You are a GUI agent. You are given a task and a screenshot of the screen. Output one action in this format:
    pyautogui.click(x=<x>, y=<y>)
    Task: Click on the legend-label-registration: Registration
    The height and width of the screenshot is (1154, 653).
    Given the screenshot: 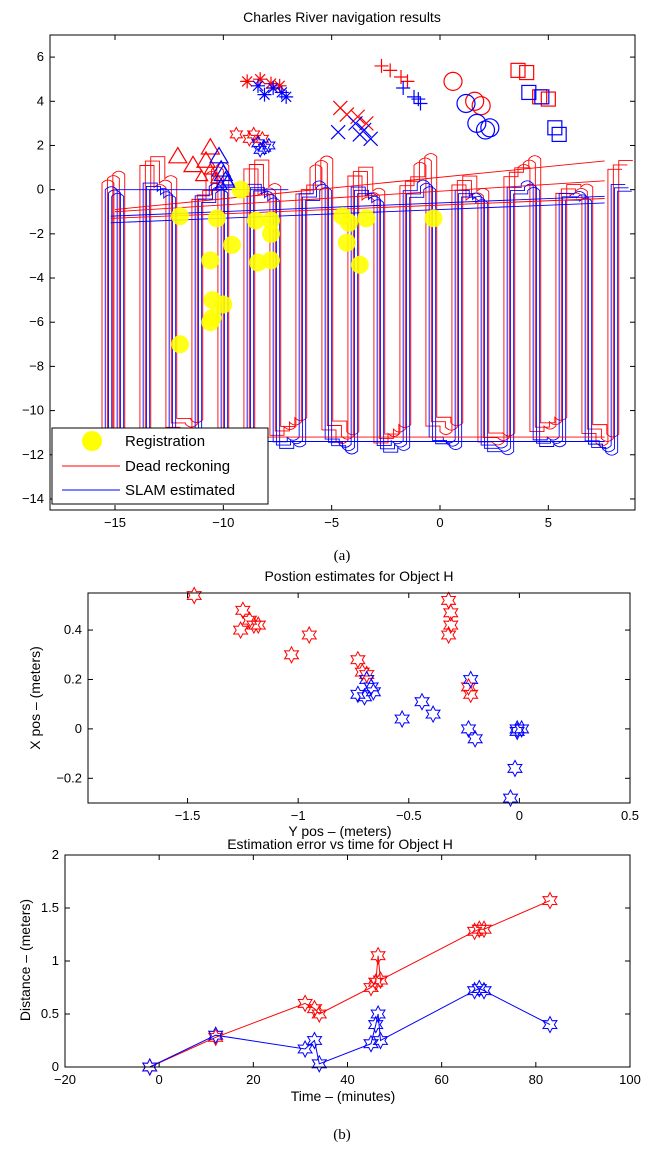 What is the action you would take?
    pyautogui.click(x=165, y=441)
    